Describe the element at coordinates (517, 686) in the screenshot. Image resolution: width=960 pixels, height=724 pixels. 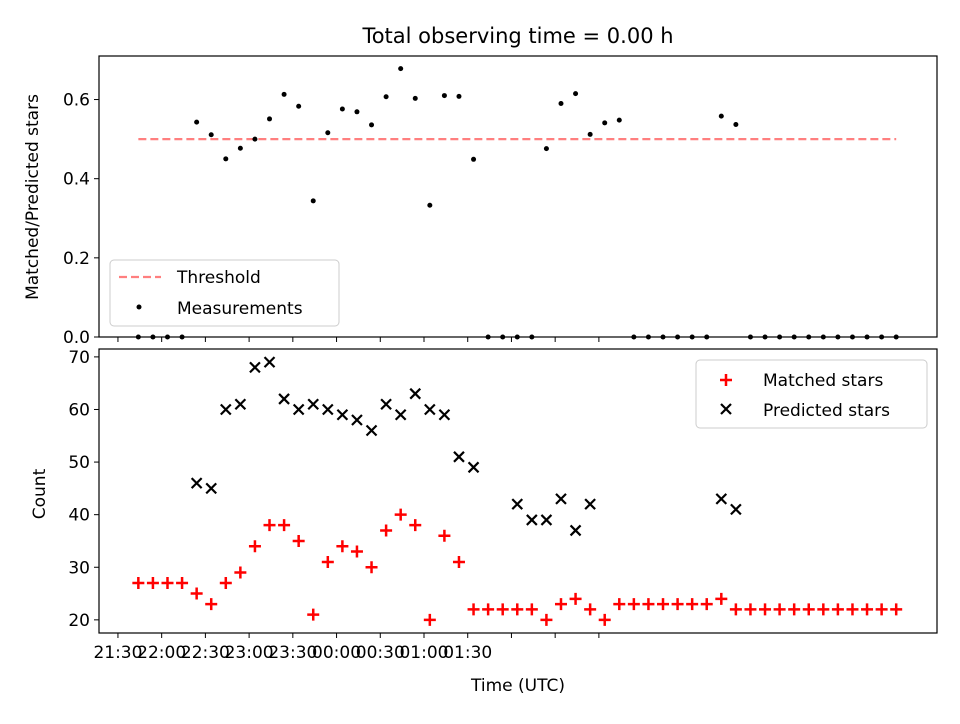
I see `x-axis-label: Time (UTC)` at that location.